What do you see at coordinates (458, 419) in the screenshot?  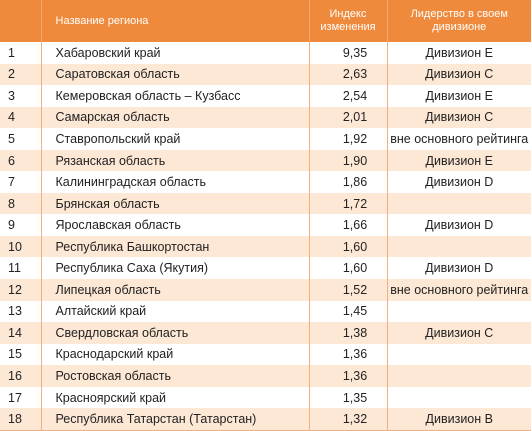 I see `division-leadership: Дивизион В` at bounding box center [458, 419].